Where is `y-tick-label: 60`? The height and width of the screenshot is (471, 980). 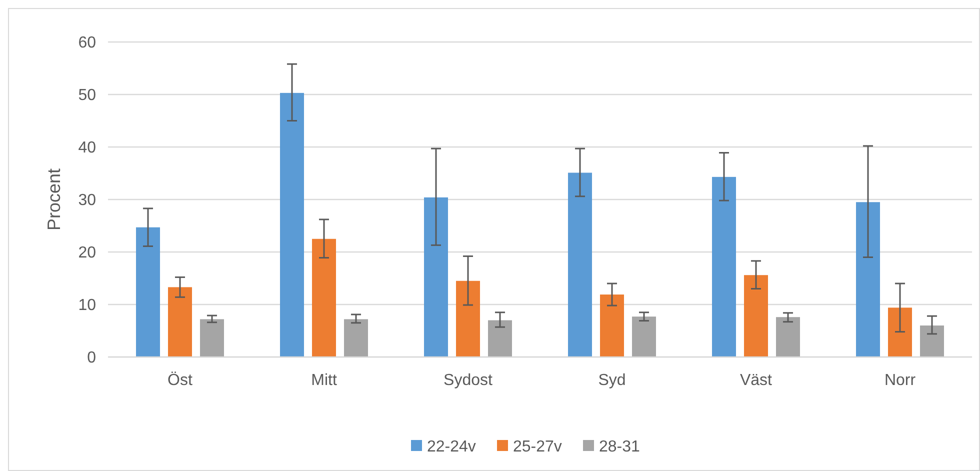
y-tick-label: 60 is located at coordinates (87, 43).